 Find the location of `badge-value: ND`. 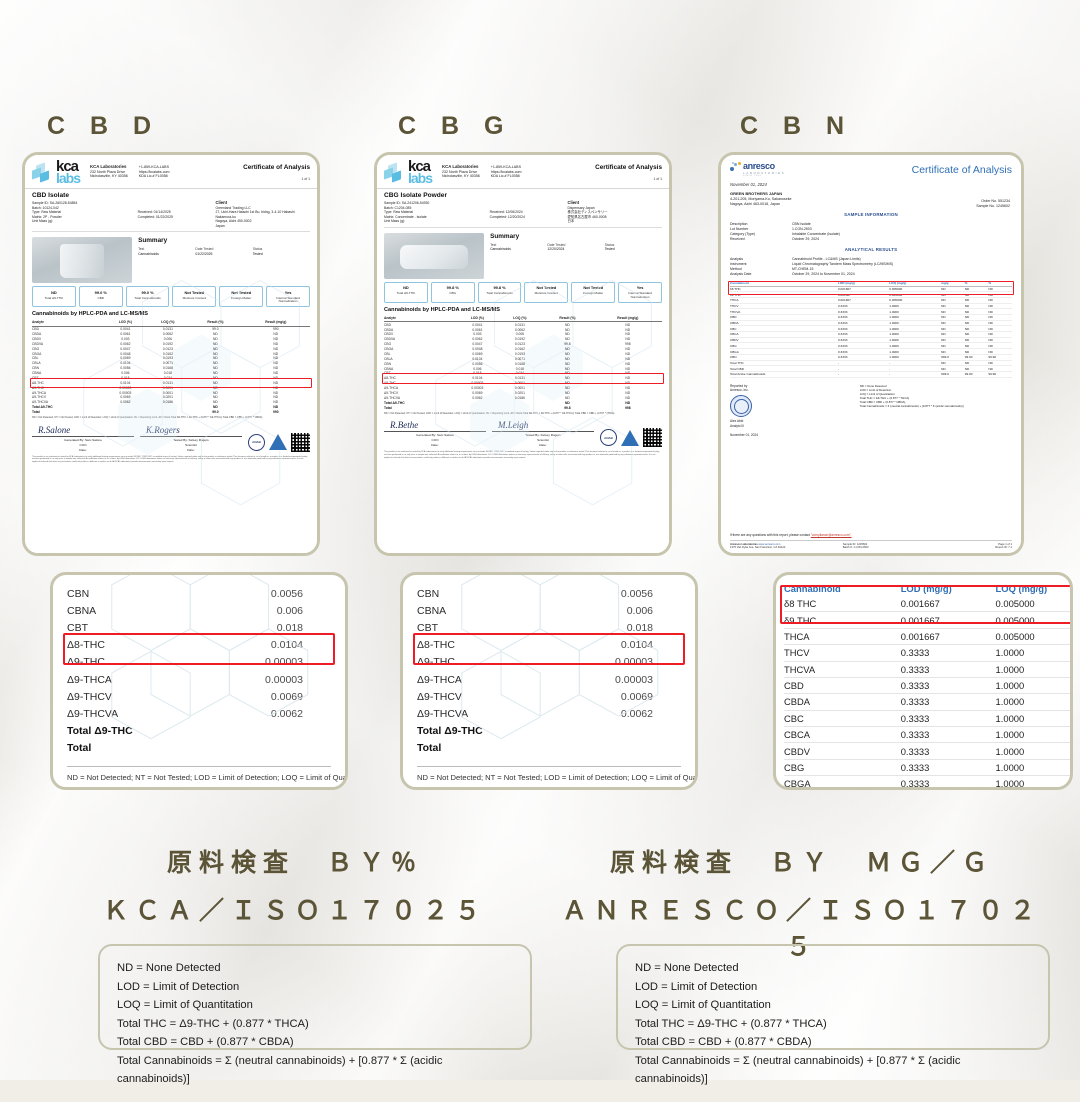

badge-value: ND is located at coordinates (54, 292).